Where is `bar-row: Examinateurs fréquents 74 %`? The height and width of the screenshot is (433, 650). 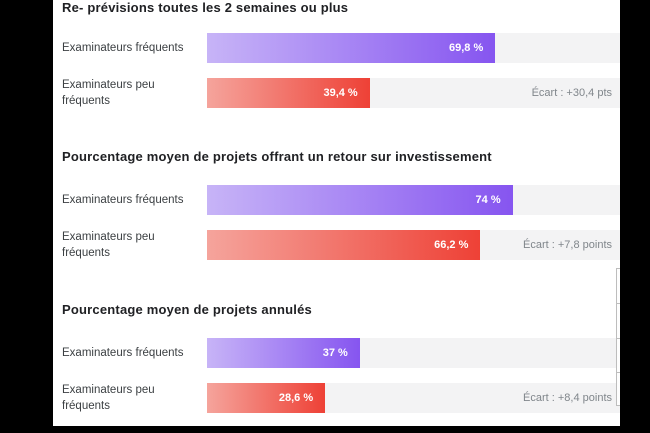 bar-row: Examinateurs fréquents 74 % is located at coordinates (336, 200).